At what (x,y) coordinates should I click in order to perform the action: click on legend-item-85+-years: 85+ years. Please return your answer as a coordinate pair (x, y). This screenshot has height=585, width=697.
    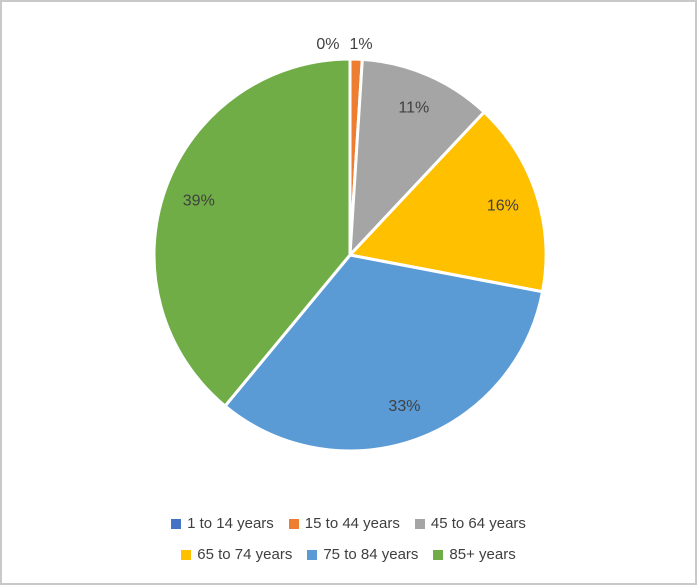
    Looking at the image, I should click on (474, 555).